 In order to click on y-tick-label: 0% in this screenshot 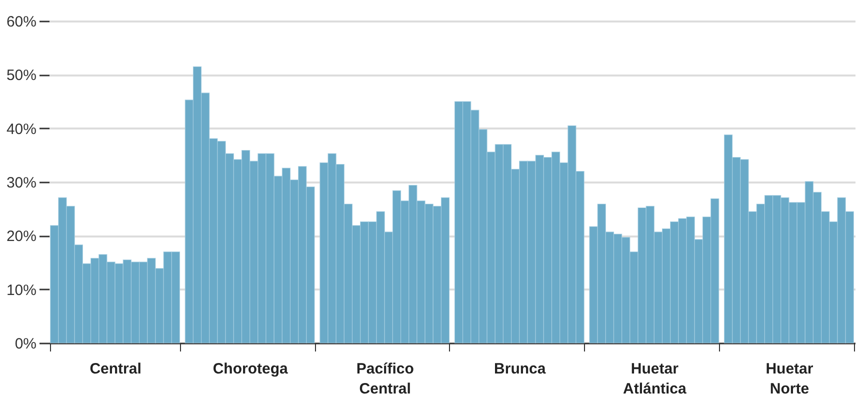, I will do `click(25, 344)`.